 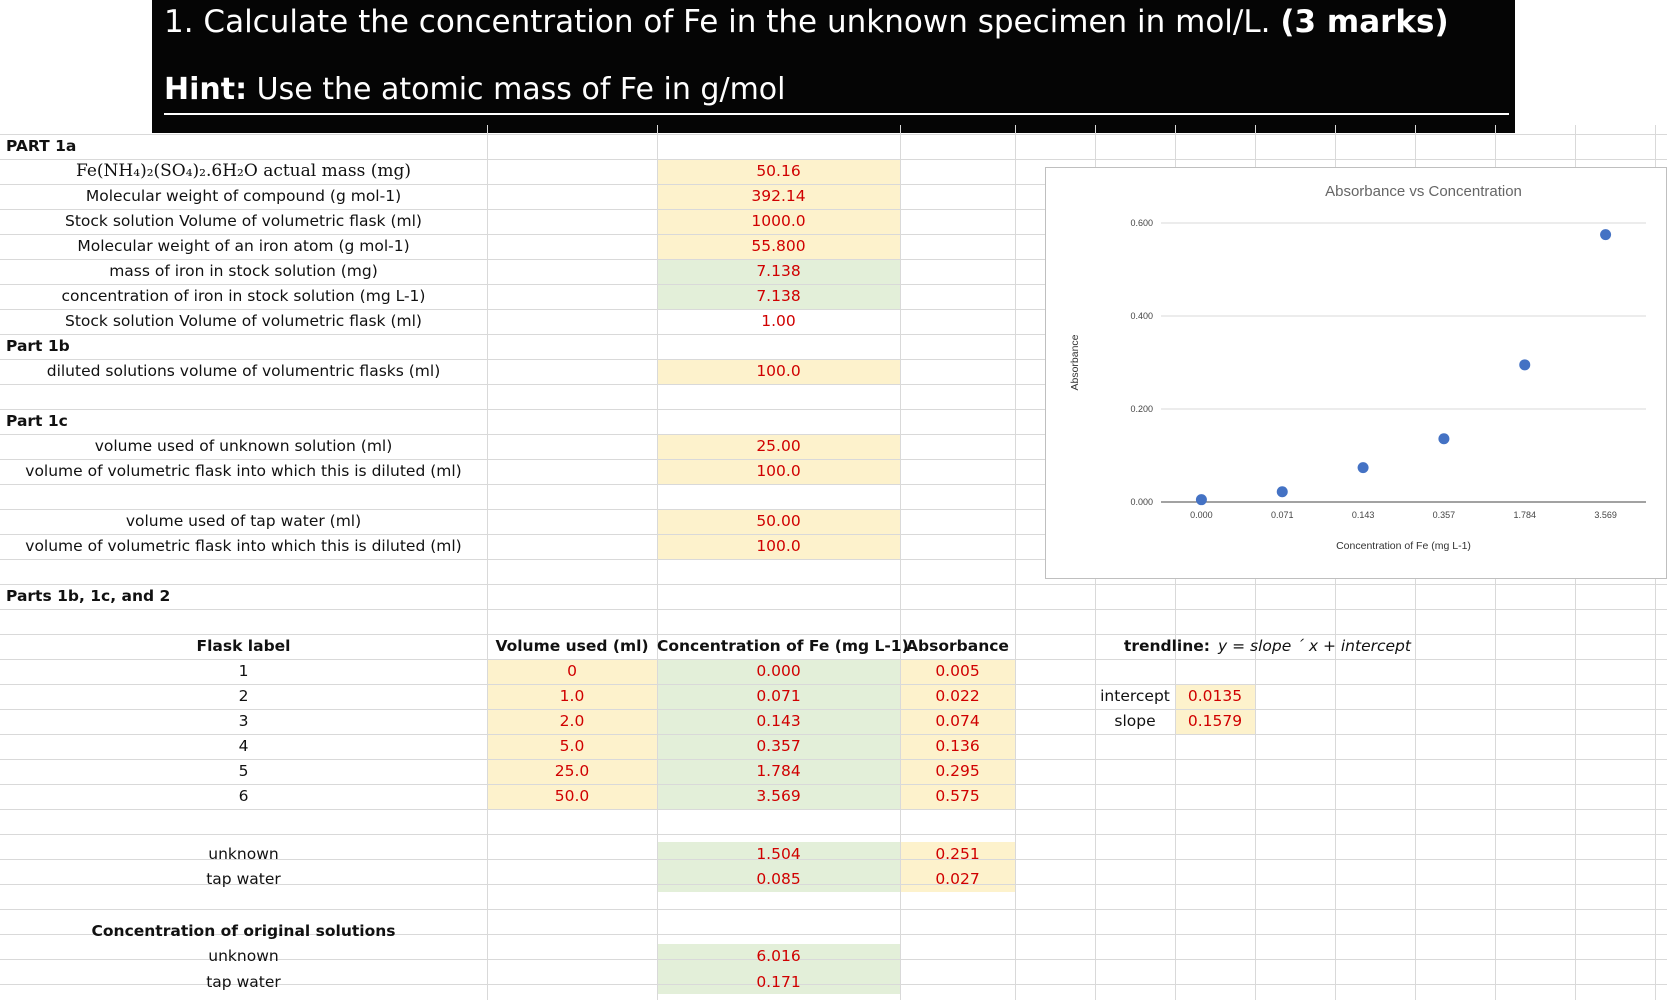 I want to click on trendline-equation: y = slope ´ x + intercept, so click(x=1314, y=646).